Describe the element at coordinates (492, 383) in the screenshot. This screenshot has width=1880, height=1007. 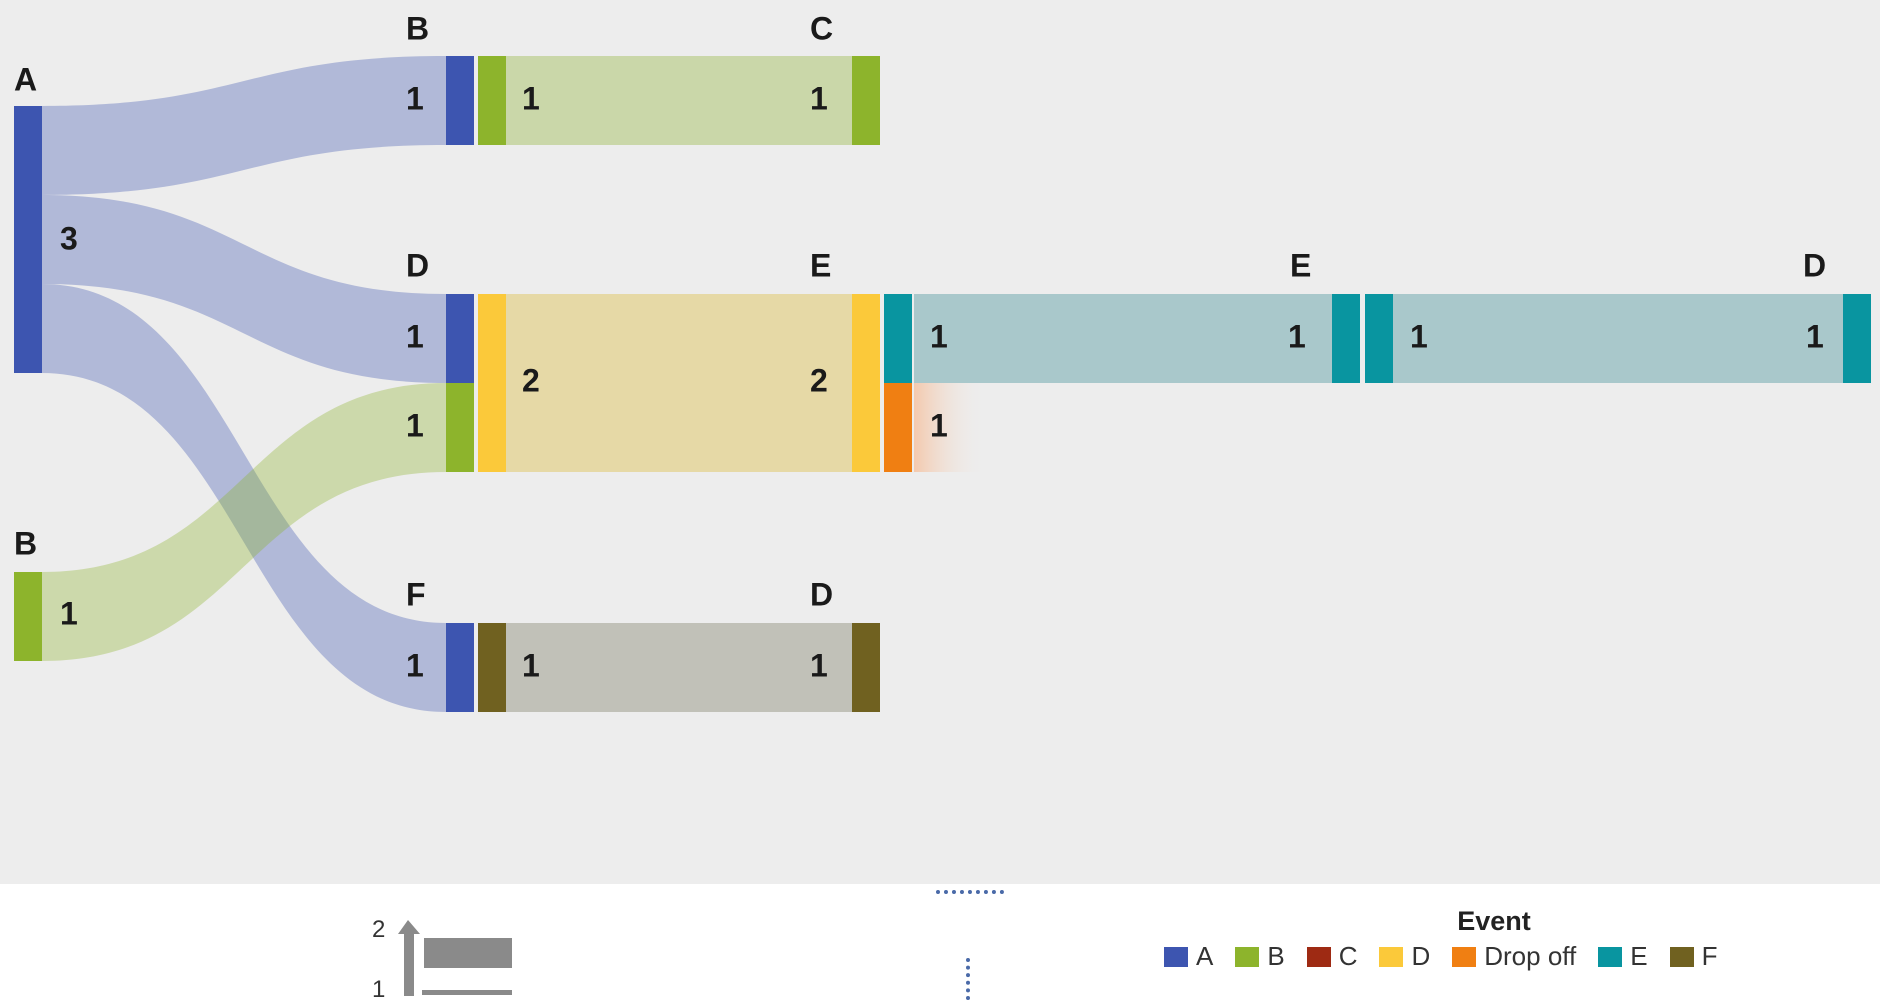
I see `node-d-step2-out` at that location.